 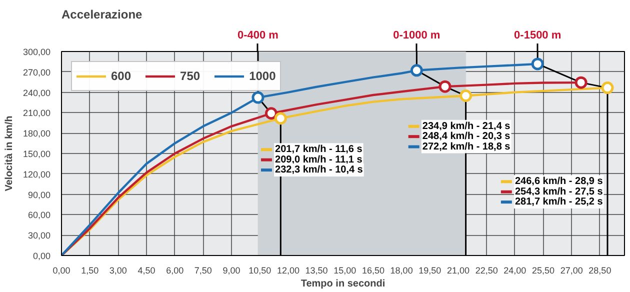 I want to click on x-tick-label: 22,50, so click(x=486, y=271).